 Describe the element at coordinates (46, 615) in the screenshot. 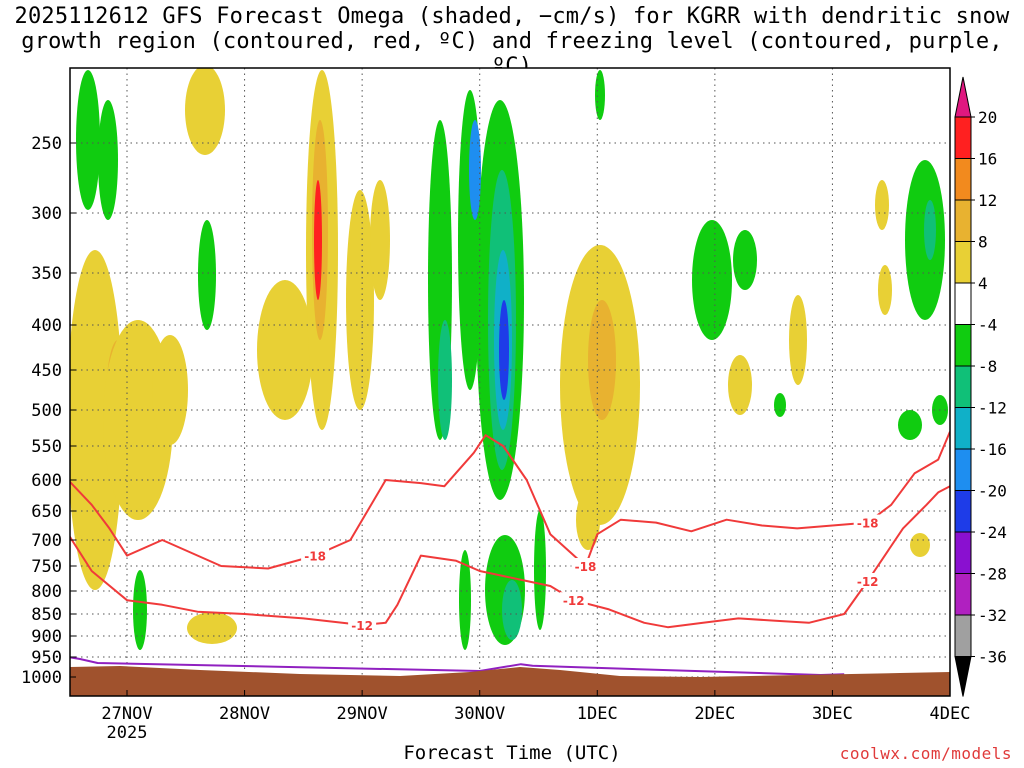

I see `y-tick-label: 850` at that location.